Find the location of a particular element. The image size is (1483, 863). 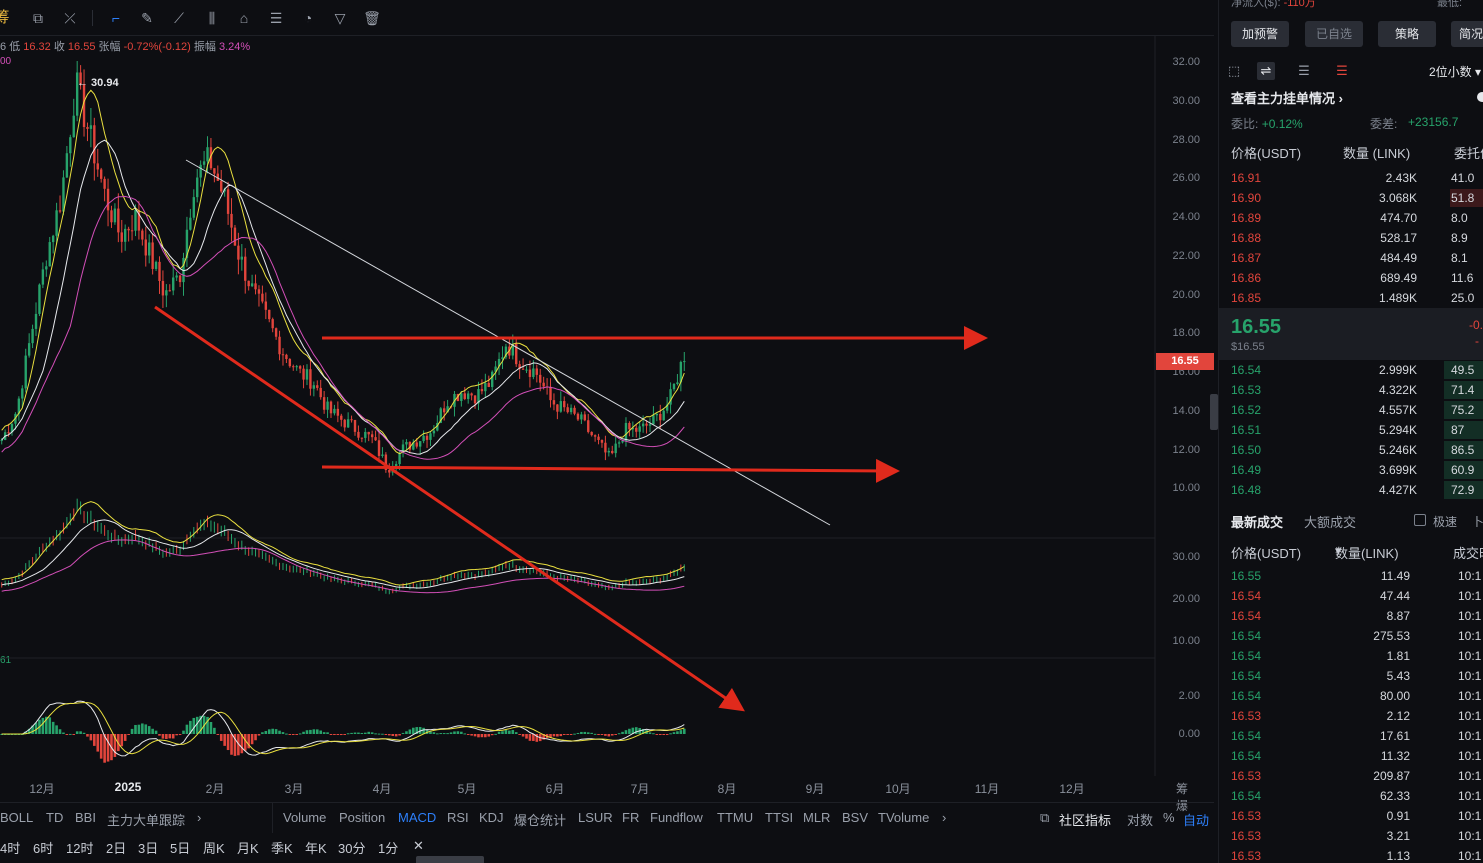

orderbook-row: 16.90 3.068K 51.8 is located at coordinates (1351, 198).